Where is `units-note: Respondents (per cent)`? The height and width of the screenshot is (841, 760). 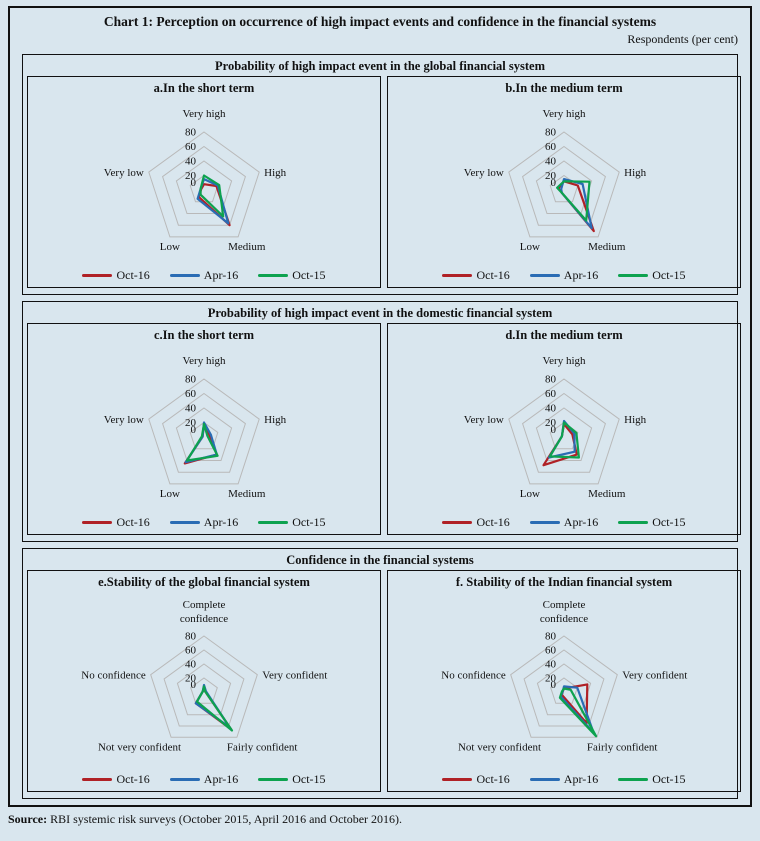
units-note: Respondents (per cent) is located at coordinates (682, 39).